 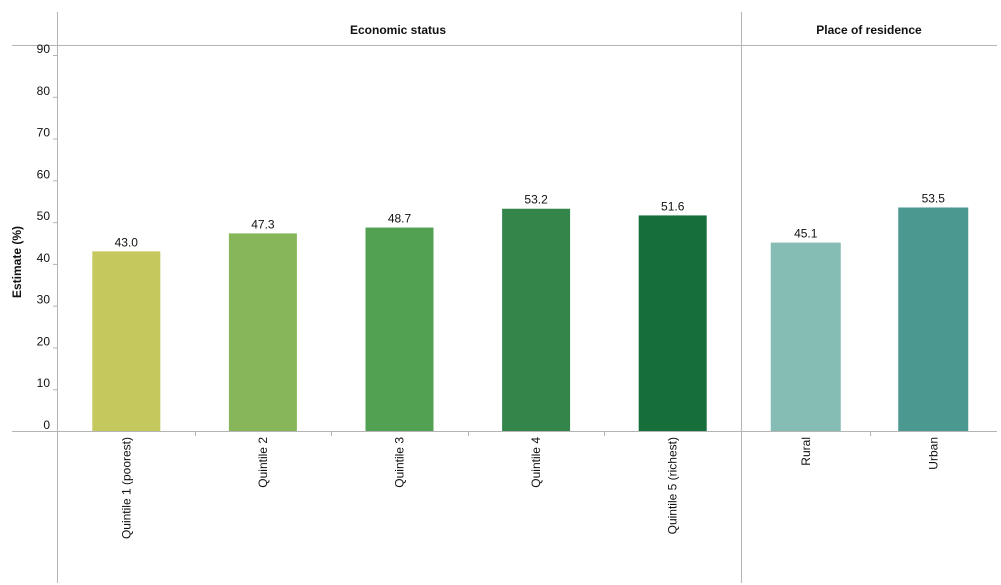 I want to click on bar-value-label: 53.5, so click(x=934, y=198).